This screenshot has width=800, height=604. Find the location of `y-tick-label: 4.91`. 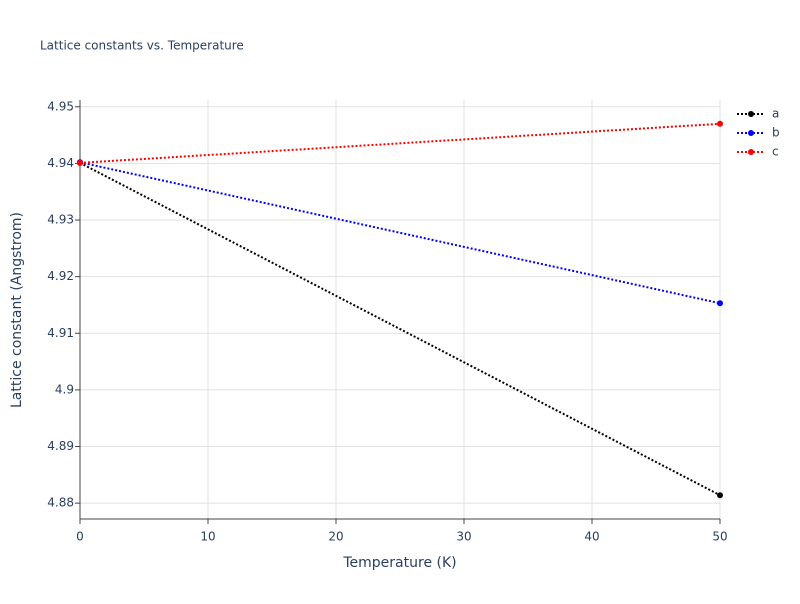

y-tick-label: 4.91 is located at coordinates (60, 333).